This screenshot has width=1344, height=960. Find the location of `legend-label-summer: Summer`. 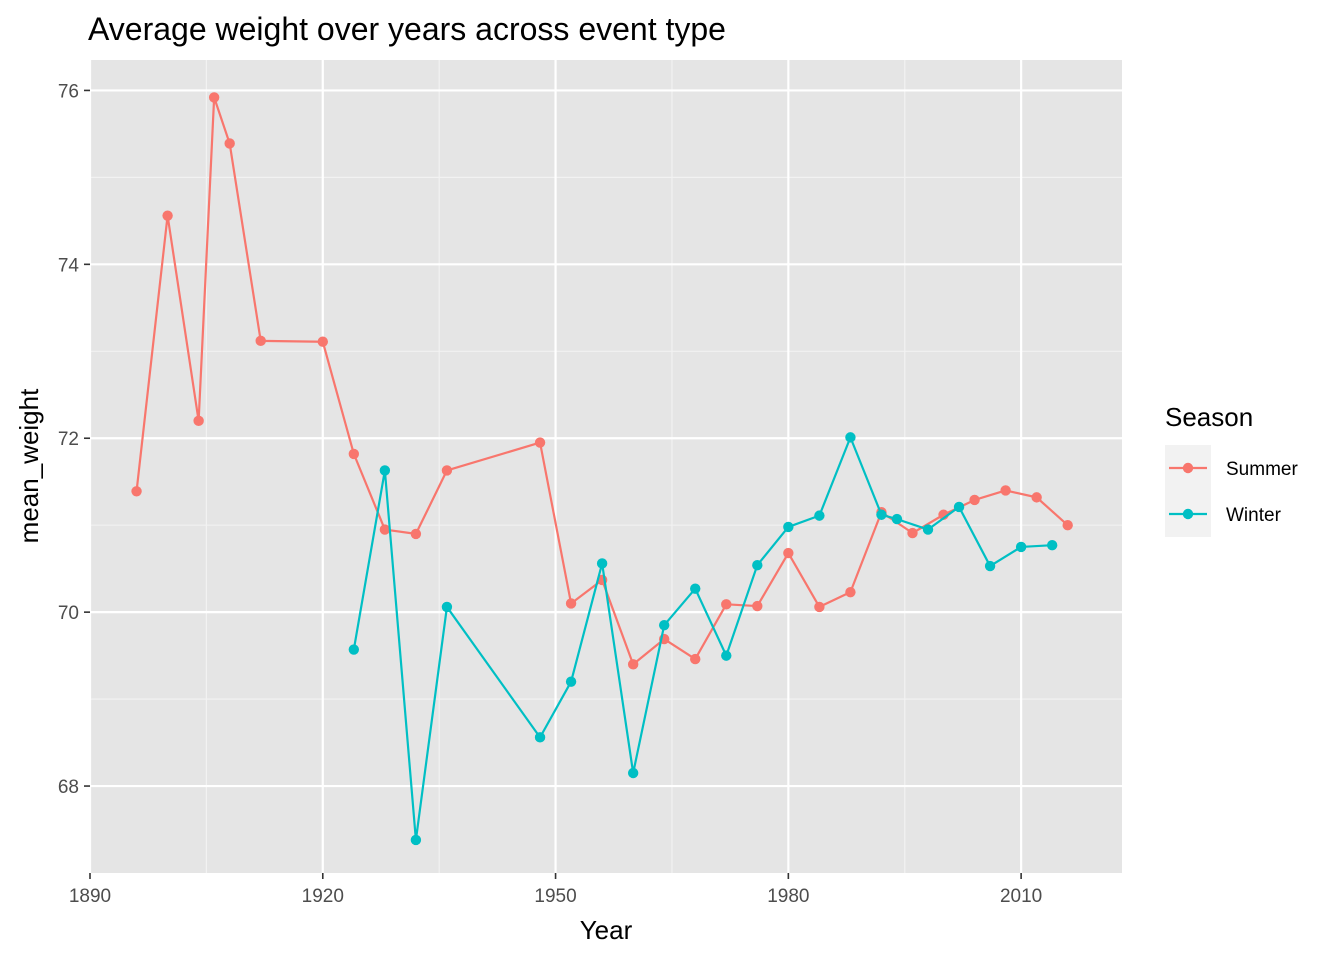

legend-label-summer: Summer is located at coordinates (1262, 469).